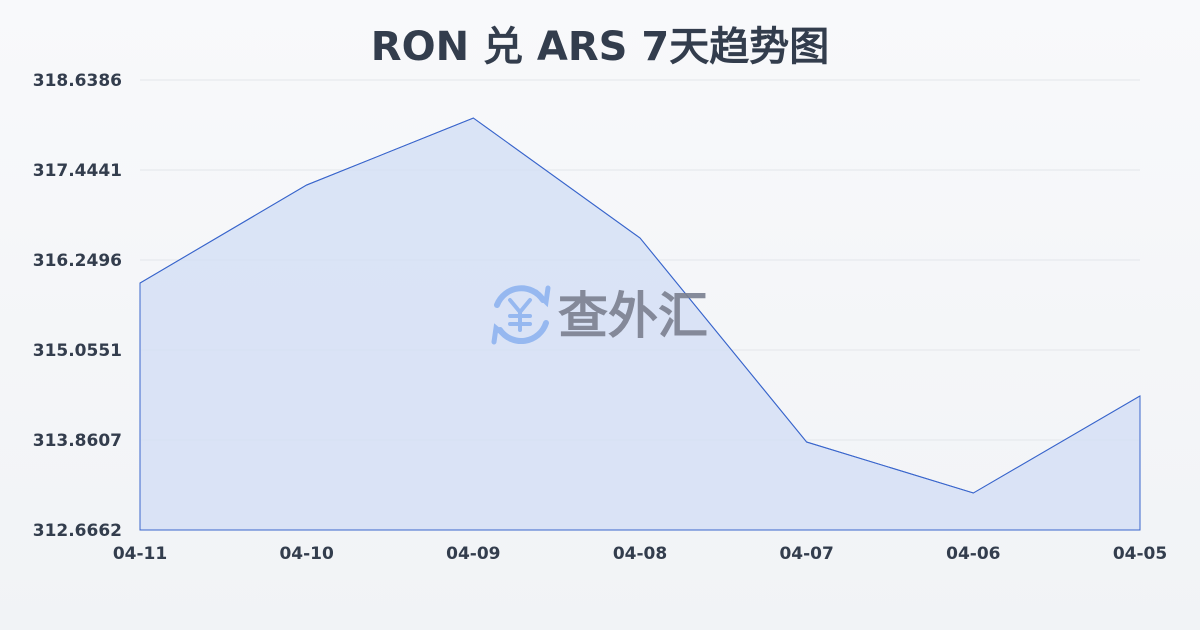  What do you see at coordinates (77, 531) in the screenshot?
I see `y-tick-label: 312.6662` at bounding box center [77, 531].